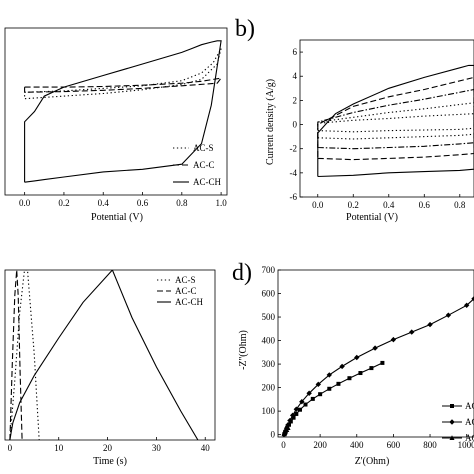 The height and width of the screenshot is (474, 474). Describe the element at coordinates (294, 173) in the screenshot. I see `y-tick-label: -4` at that location.